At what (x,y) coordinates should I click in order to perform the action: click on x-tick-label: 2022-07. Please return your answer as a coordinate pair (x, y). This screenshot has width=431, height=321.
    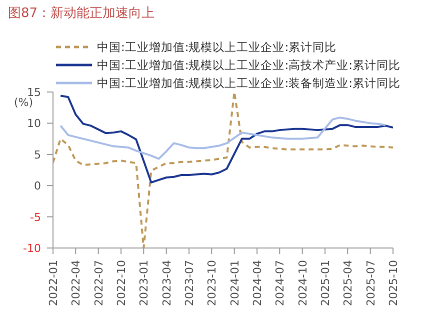
    Looking at the image, I should click on (99, 283).